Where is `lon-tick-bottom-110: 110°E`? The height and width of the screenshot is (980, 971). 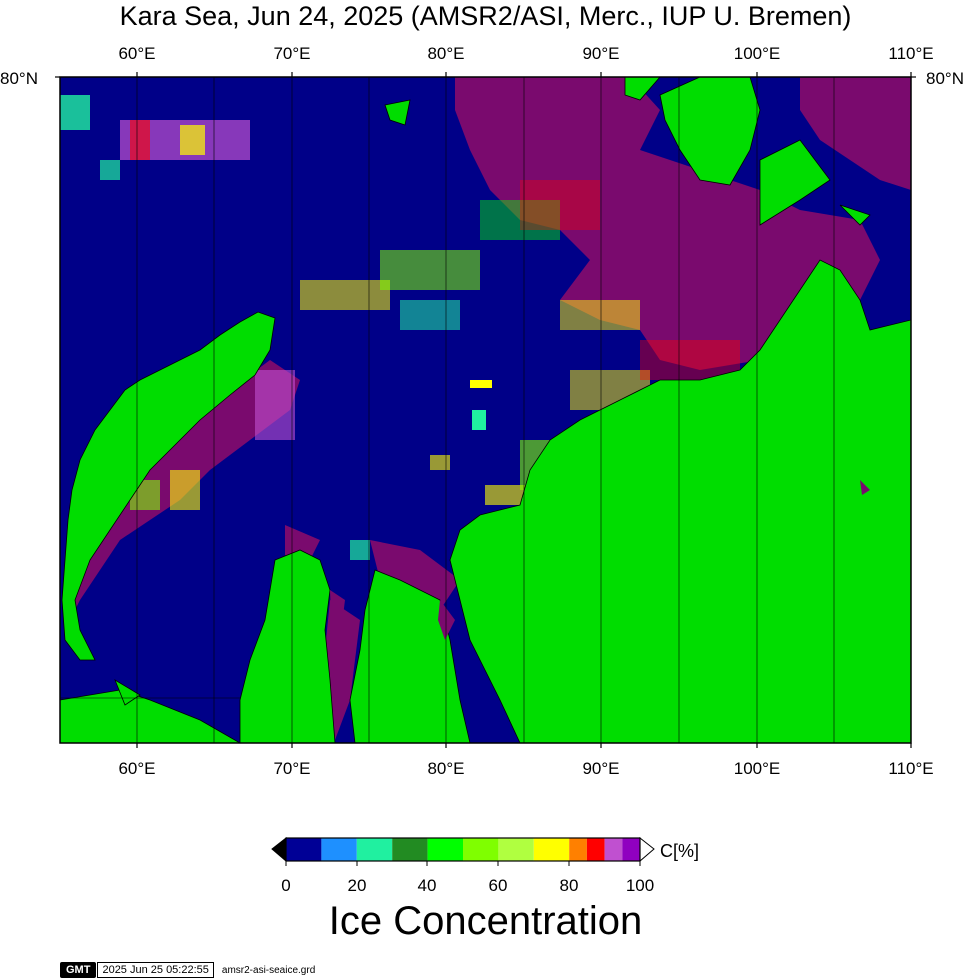
lon-tick-bottom-110: 110°E is located at coordinates (911, 768).